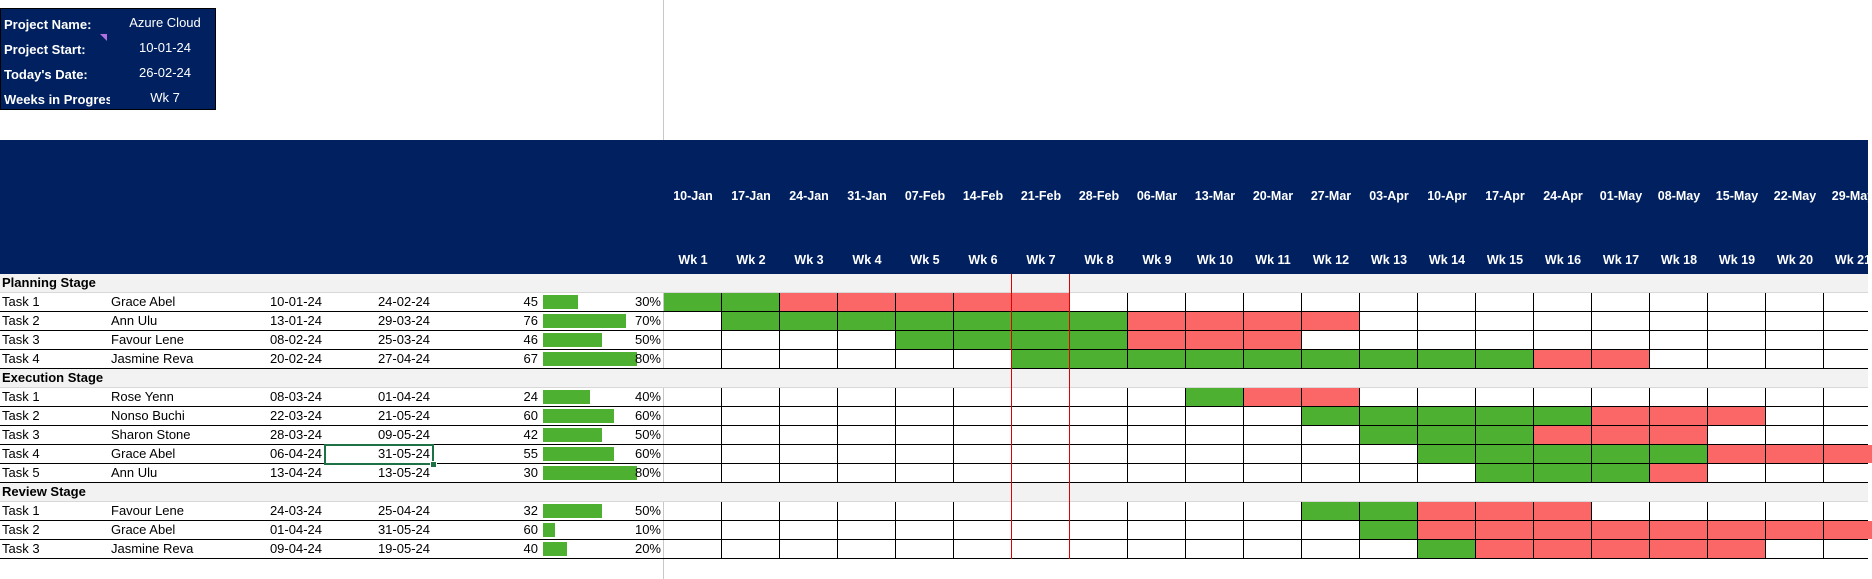 The image size is (1872, 579). What do you see at coordinates (403, 548) in the screenshot?
I see `end-date-cell: 19-05-24` at bounding box center [403, 548].